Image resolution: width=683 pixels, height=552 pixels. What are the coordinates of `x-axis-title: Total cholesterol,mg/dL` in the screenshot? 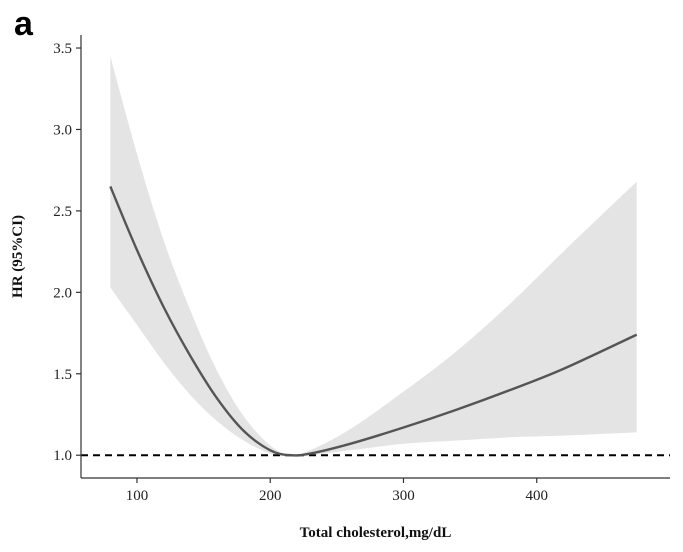 It's located at (376, 533).